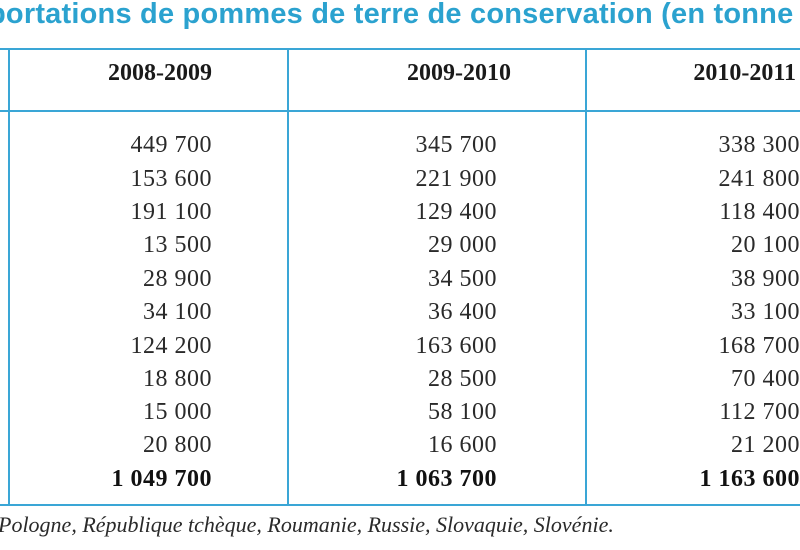 The image size is (800, 550). What do you see at coordinates (400, 505) in the screenshot?
I see `table-bottom-rule` at bounding box center [400, 505].